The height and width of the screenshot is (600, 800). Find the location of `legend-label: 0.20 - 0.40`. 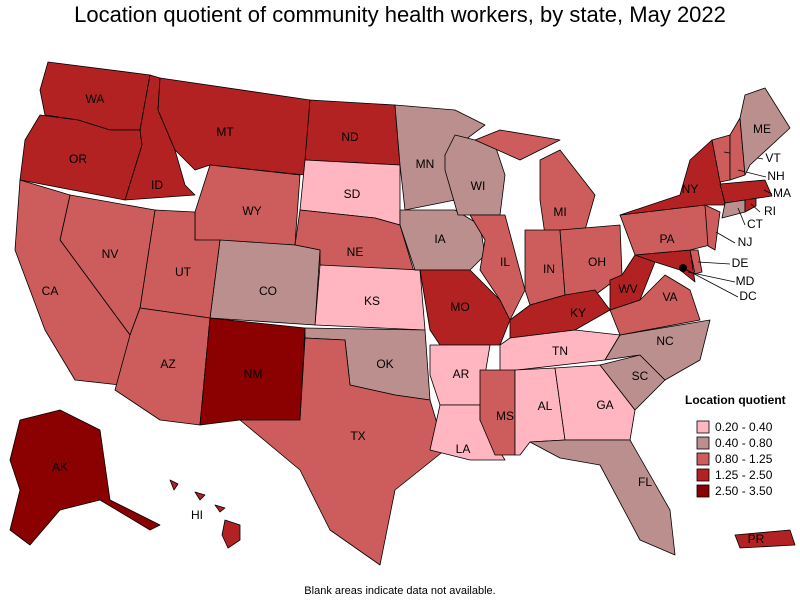

legend-label: 0.20 - 0.40 is located at coordinates (744, 427).